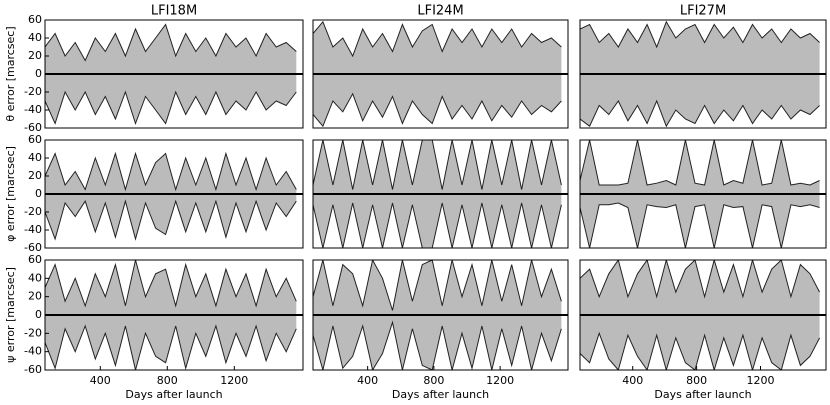 The image size is (830, 405). I want to click on panel-title: LFI24M, so click(440, 11).